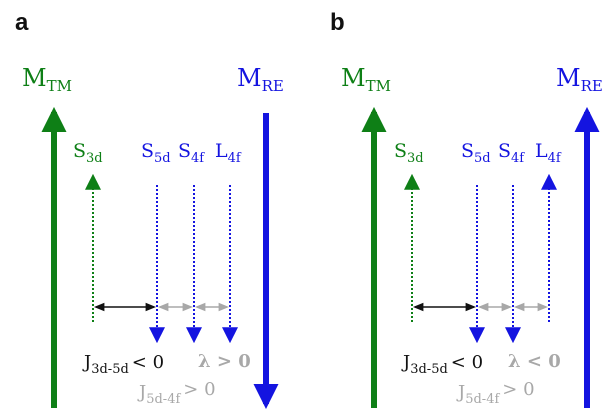  I want to click on lambda-label: λ < 0, so click(534, 361).